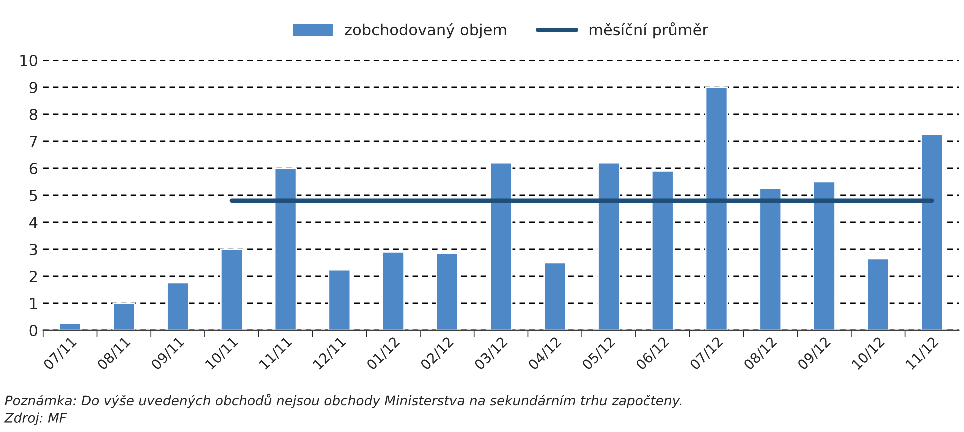 The image size is (964, 432). Describe the element at coordinates (29, 60) in the screenshot. I see `y-tick-label: 10` at that location.